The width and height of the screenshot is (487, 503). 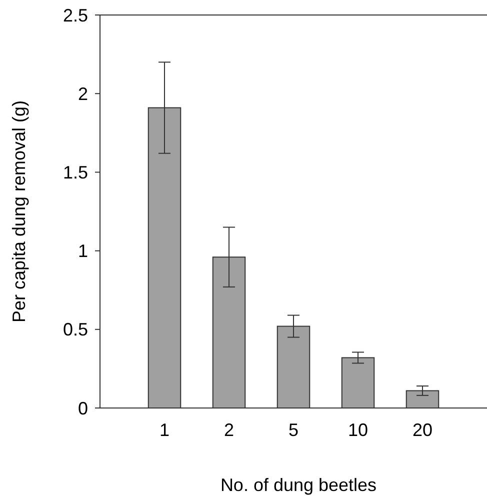 I want to click on y-tick-label: 0, so click(x=83, y=408).